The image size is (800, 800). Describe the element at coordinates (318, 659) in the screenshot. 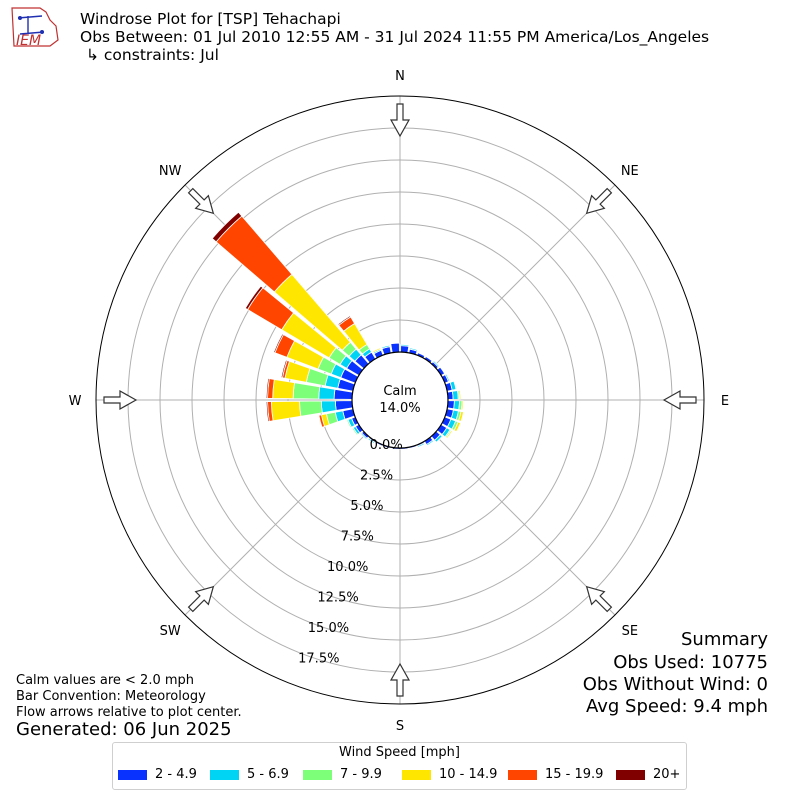

I see `radial-tick-label: 17.5%` at that location.